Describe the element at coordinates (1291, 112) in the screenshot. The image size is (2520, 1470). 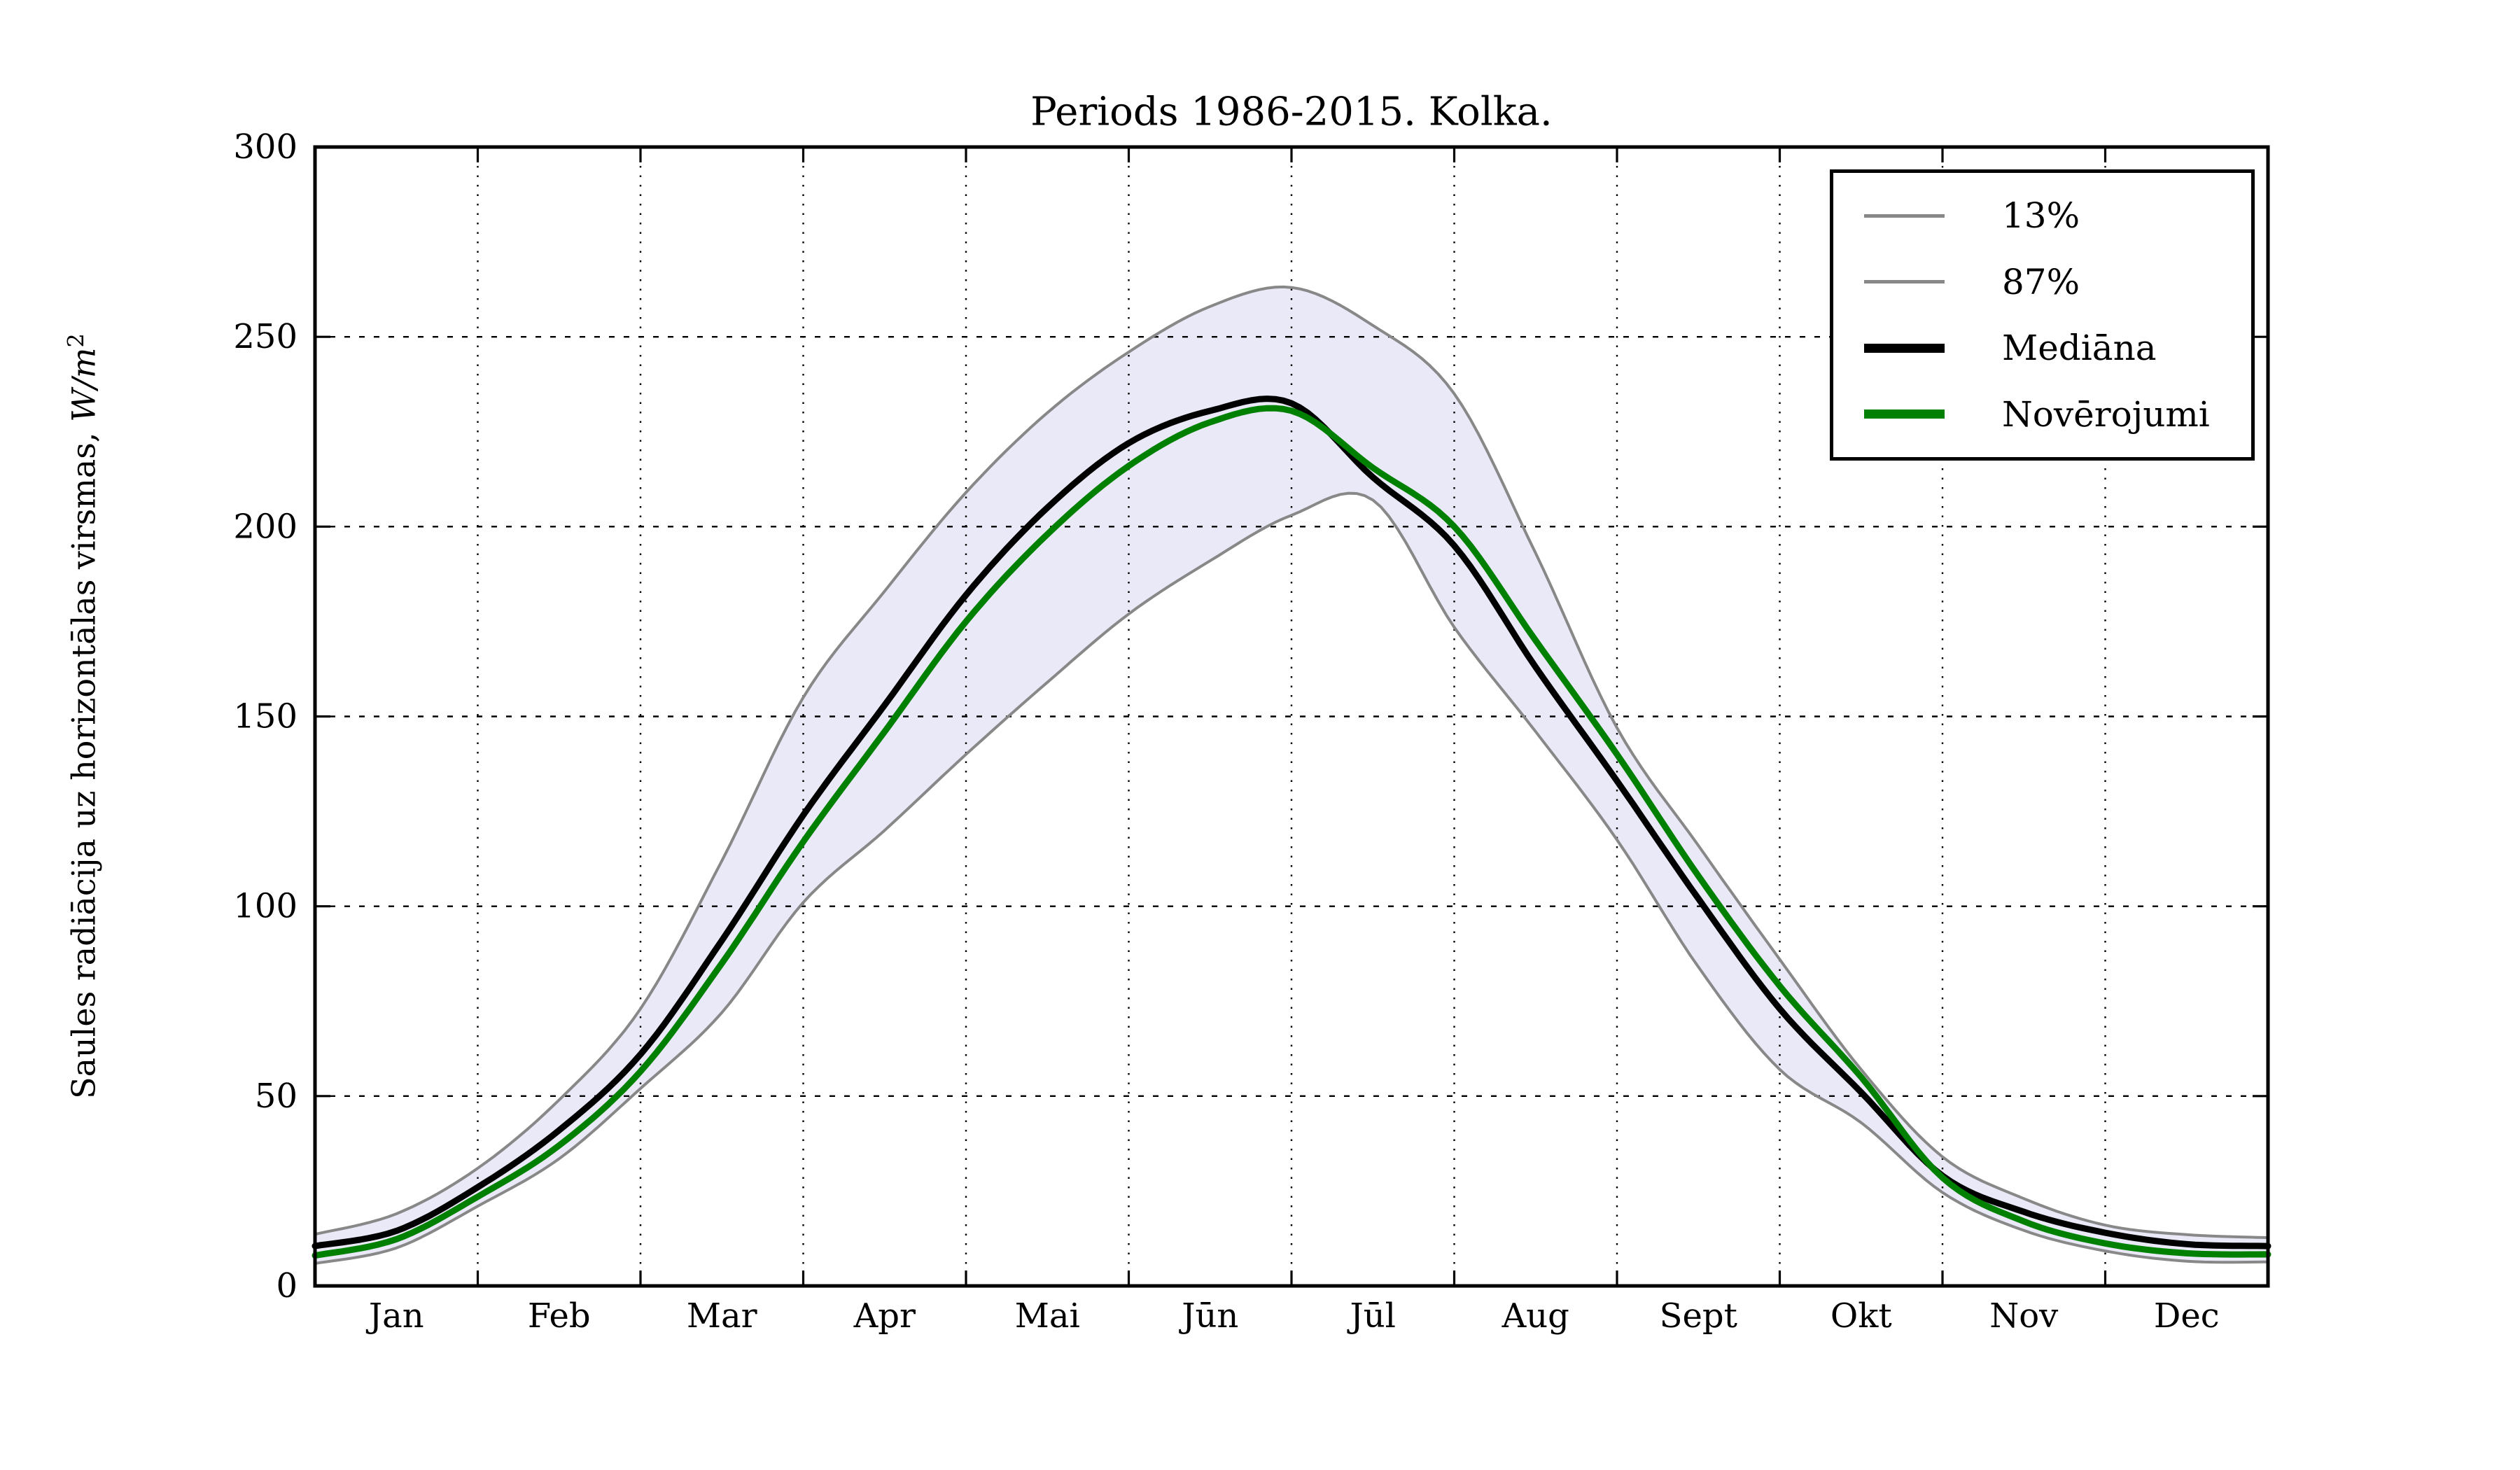
I see `chart-title: Periods 1986-2015. Kolka.` at that location.